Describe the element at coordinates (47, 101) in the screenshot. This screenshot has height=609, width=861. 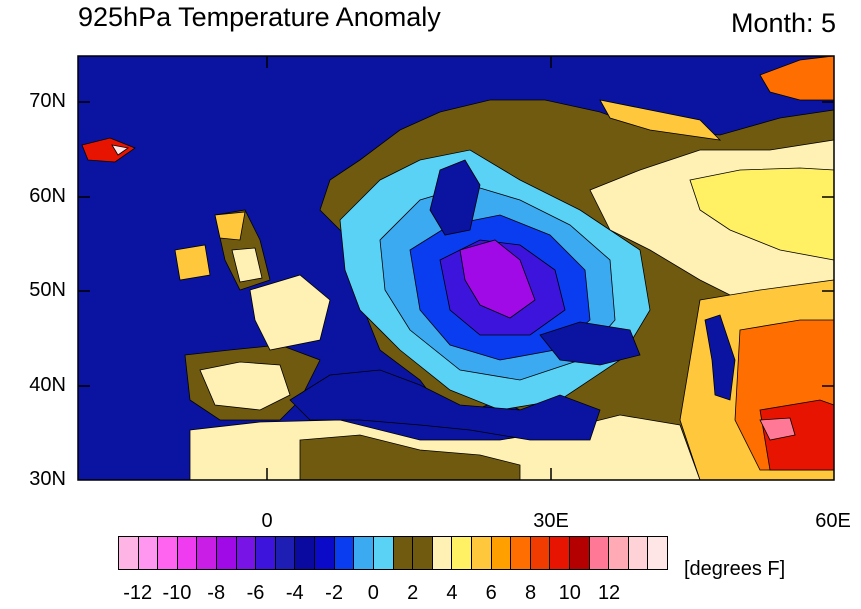
I see `lat-label-70n: 70N` at that location.